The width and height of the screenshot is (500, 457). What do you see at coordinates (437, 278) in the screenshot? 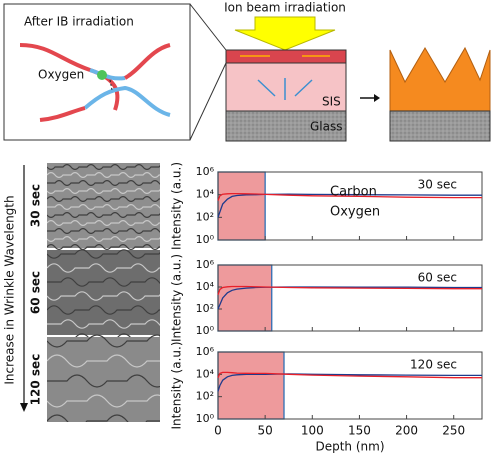
I see `annotation: 60 sec` at bounding box center [437, 278].